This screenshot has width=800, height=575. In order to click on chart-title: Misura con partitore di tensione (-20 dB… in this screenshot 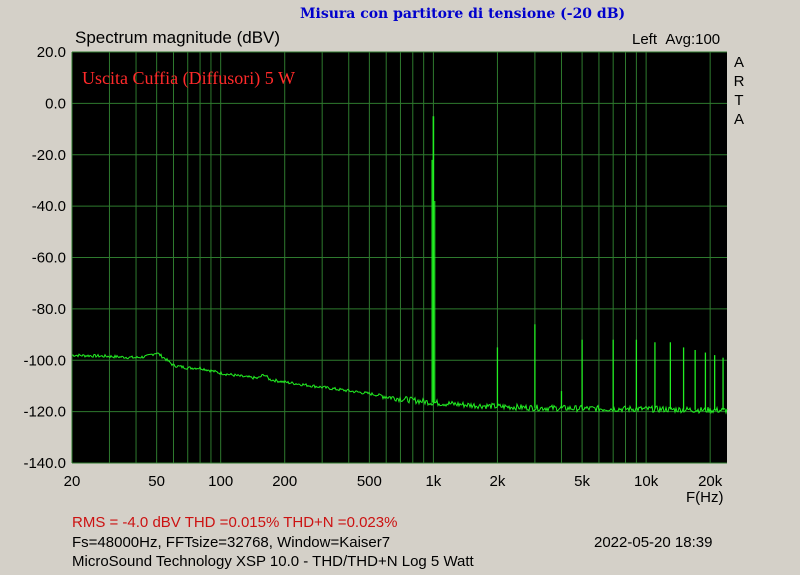, I will do `click(463, 14)`.